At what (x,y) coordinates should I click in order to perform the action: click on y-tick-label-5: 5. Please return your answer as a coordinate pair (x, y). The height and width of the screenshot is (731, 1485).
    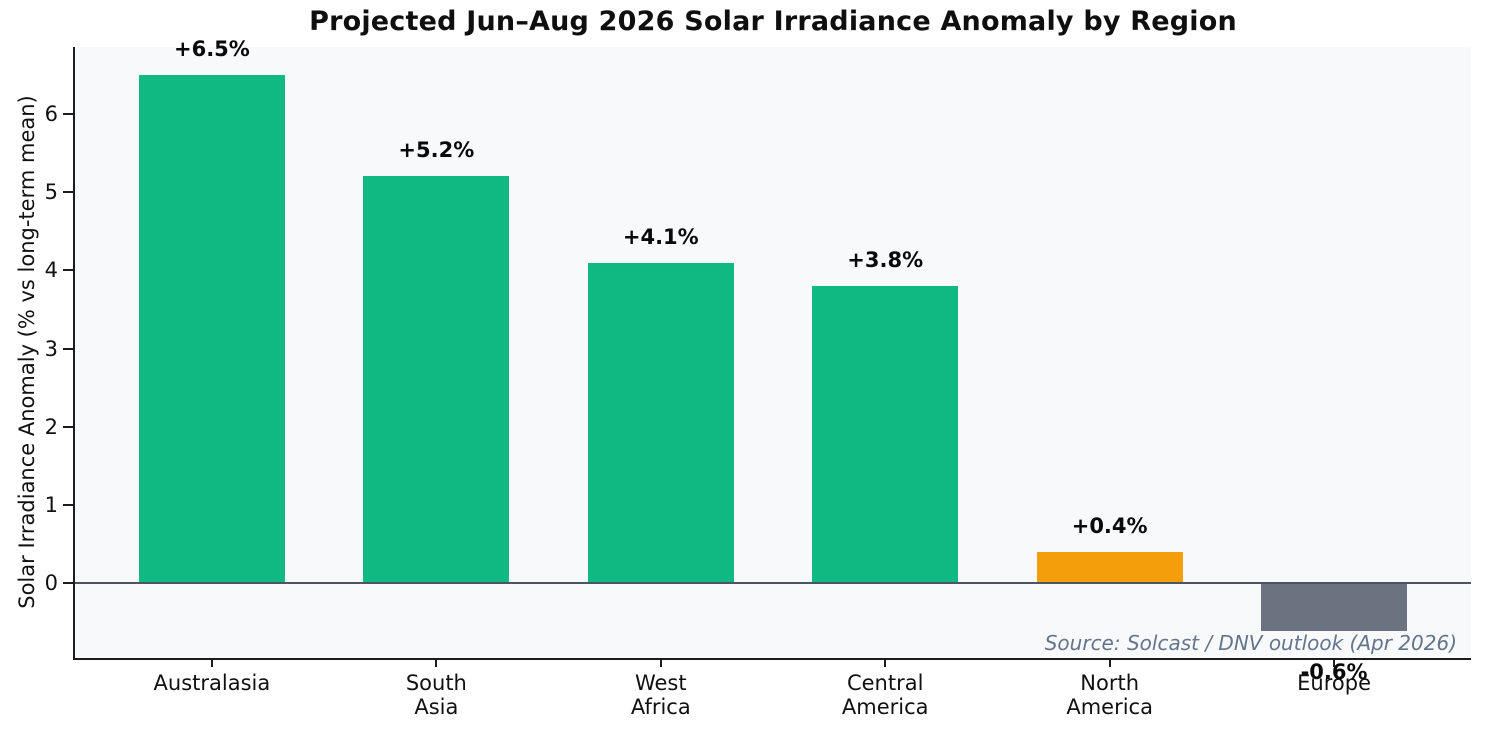
    Looking at the image, I should click on (51, 192).